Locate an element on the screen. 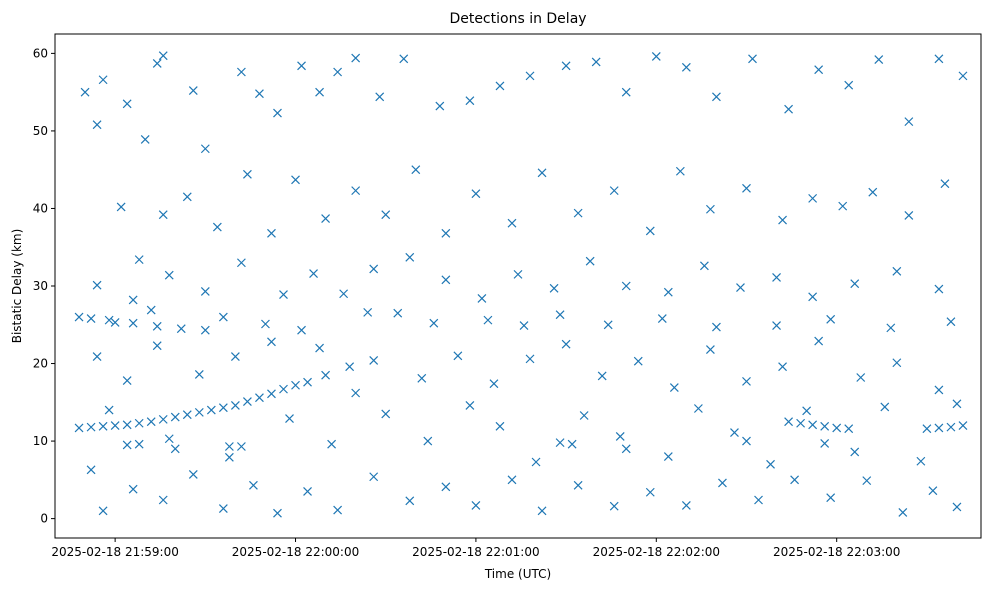  y-tick-label: 10 is located at coordinates (40, 441).